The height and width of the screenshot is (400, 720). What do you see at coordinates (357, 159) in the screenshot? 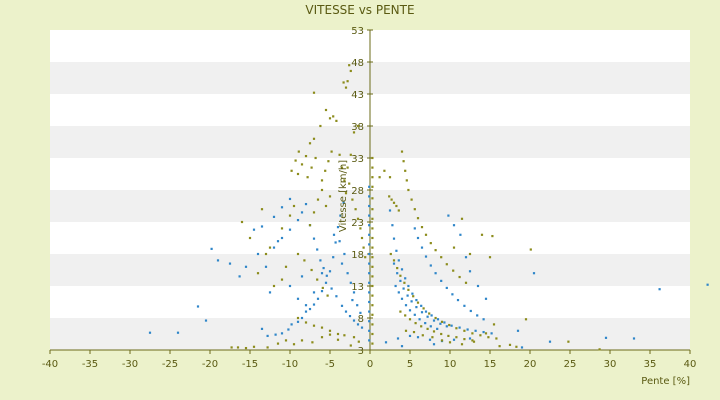
I see `y-tick-label: 33` at bounding box center [357, 159].